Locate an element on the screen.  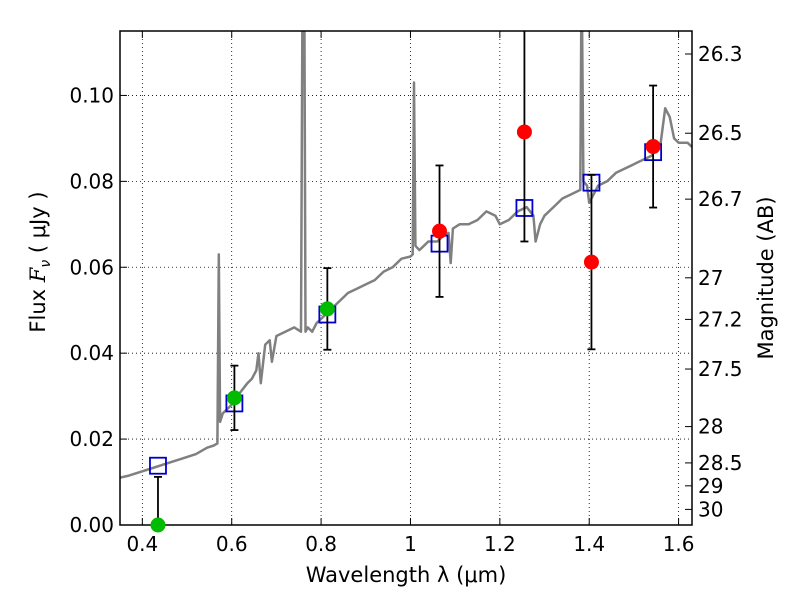
magnitude-tick-label: 26.3 is located at coordinates (720, 54).